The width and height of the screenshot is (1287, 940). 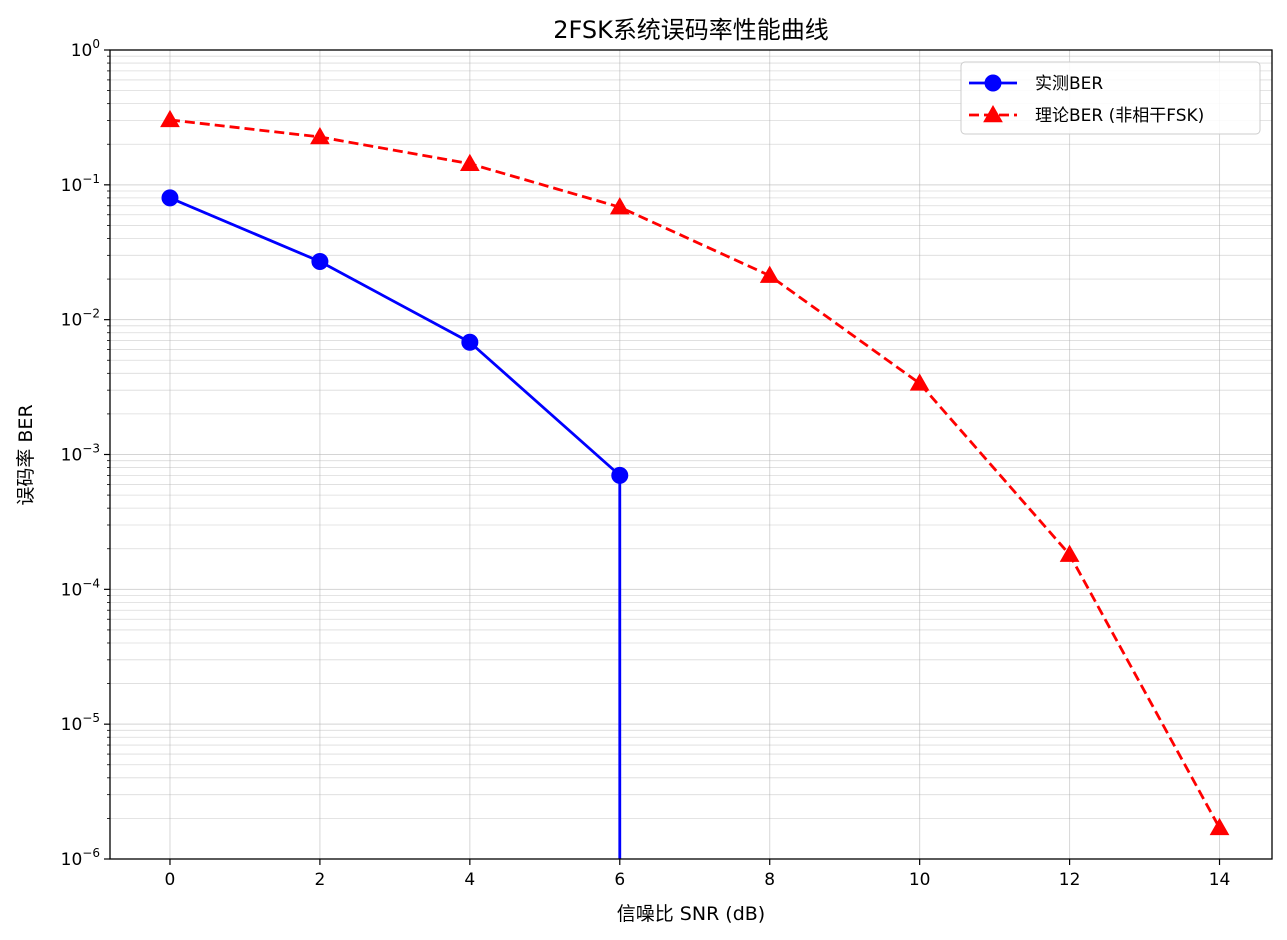 What do you see at coordinates (691, 30) in the screenshot?
I see `chart-title: 2FSK系统误码率性能曲线` at bounding box center [691, 30].